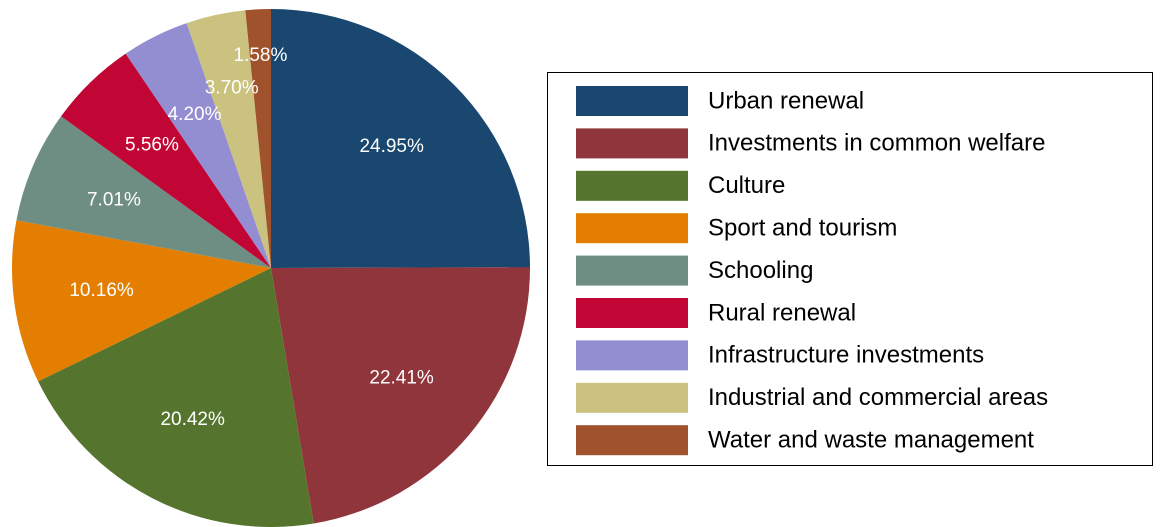 Image resolution: width=1162 pixels, height=527 pixels. Describe the element at coordinates (760, 270) in the screenshot. I see `legend-label: Schooling` at that location.